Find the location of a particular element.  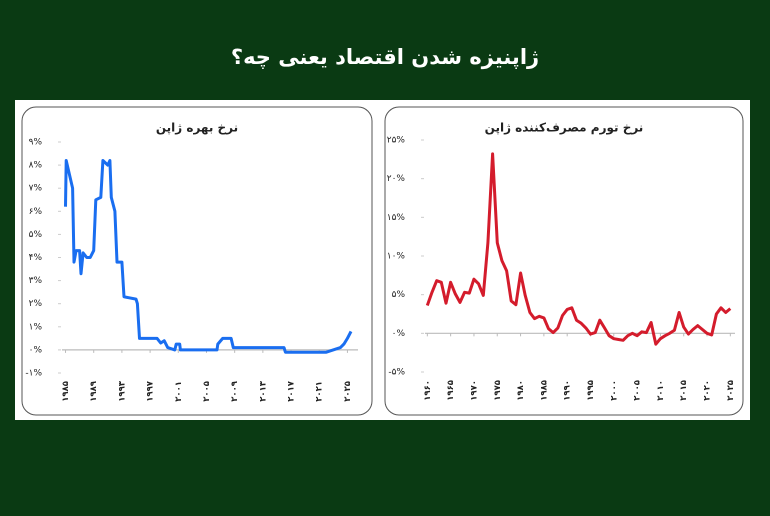

x-tick-label: ۱۹۸۹ is located at coordinates (94, 391).